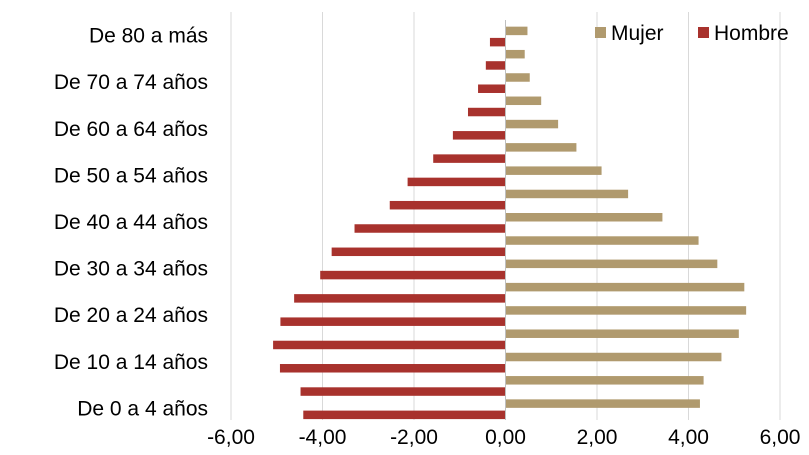 The image size is (809, 455). What do you see at coordinates (131, 175) in the screenshot?
I see `category-label: De 50 a 54 años` at bounding box center [131, 175].